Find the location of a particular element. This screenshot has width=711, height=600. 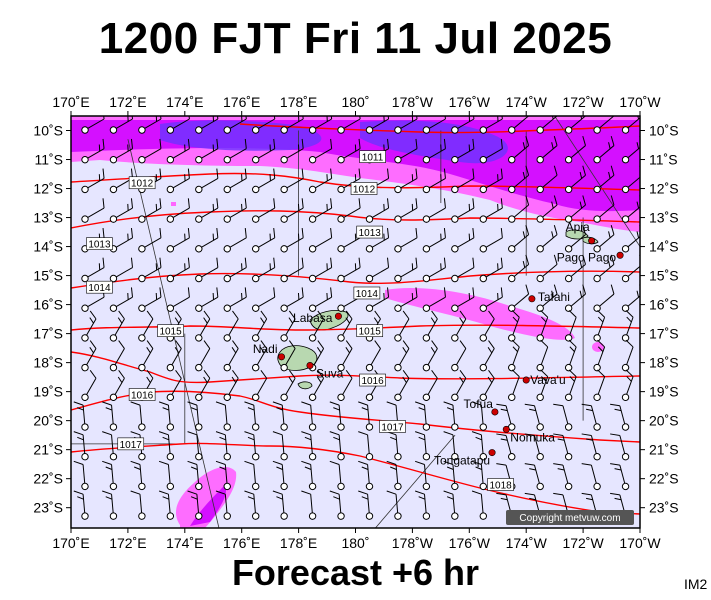

place-label: Tofua is located at coordinates (479, 404).